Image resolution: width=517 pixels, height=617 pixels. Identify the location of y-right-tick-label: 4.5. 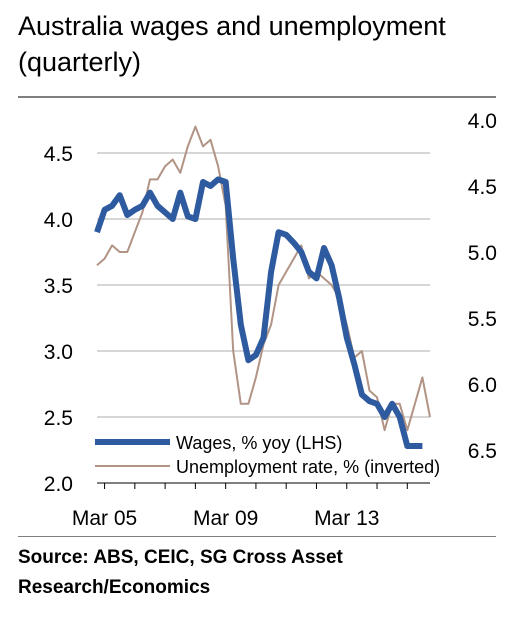
(482, 187).